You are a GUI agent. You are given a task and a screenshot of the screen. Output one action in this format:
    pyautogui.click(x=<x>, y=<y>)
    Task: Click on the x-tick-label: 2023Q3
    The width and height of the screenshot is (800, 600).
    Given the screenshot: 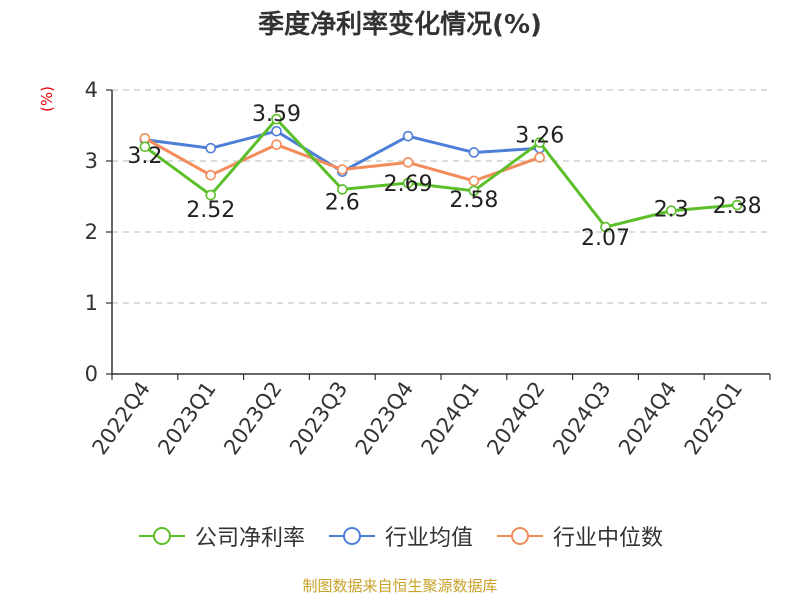 What is the action you would take?
    pyautogui.click(x=318, y=418)
    